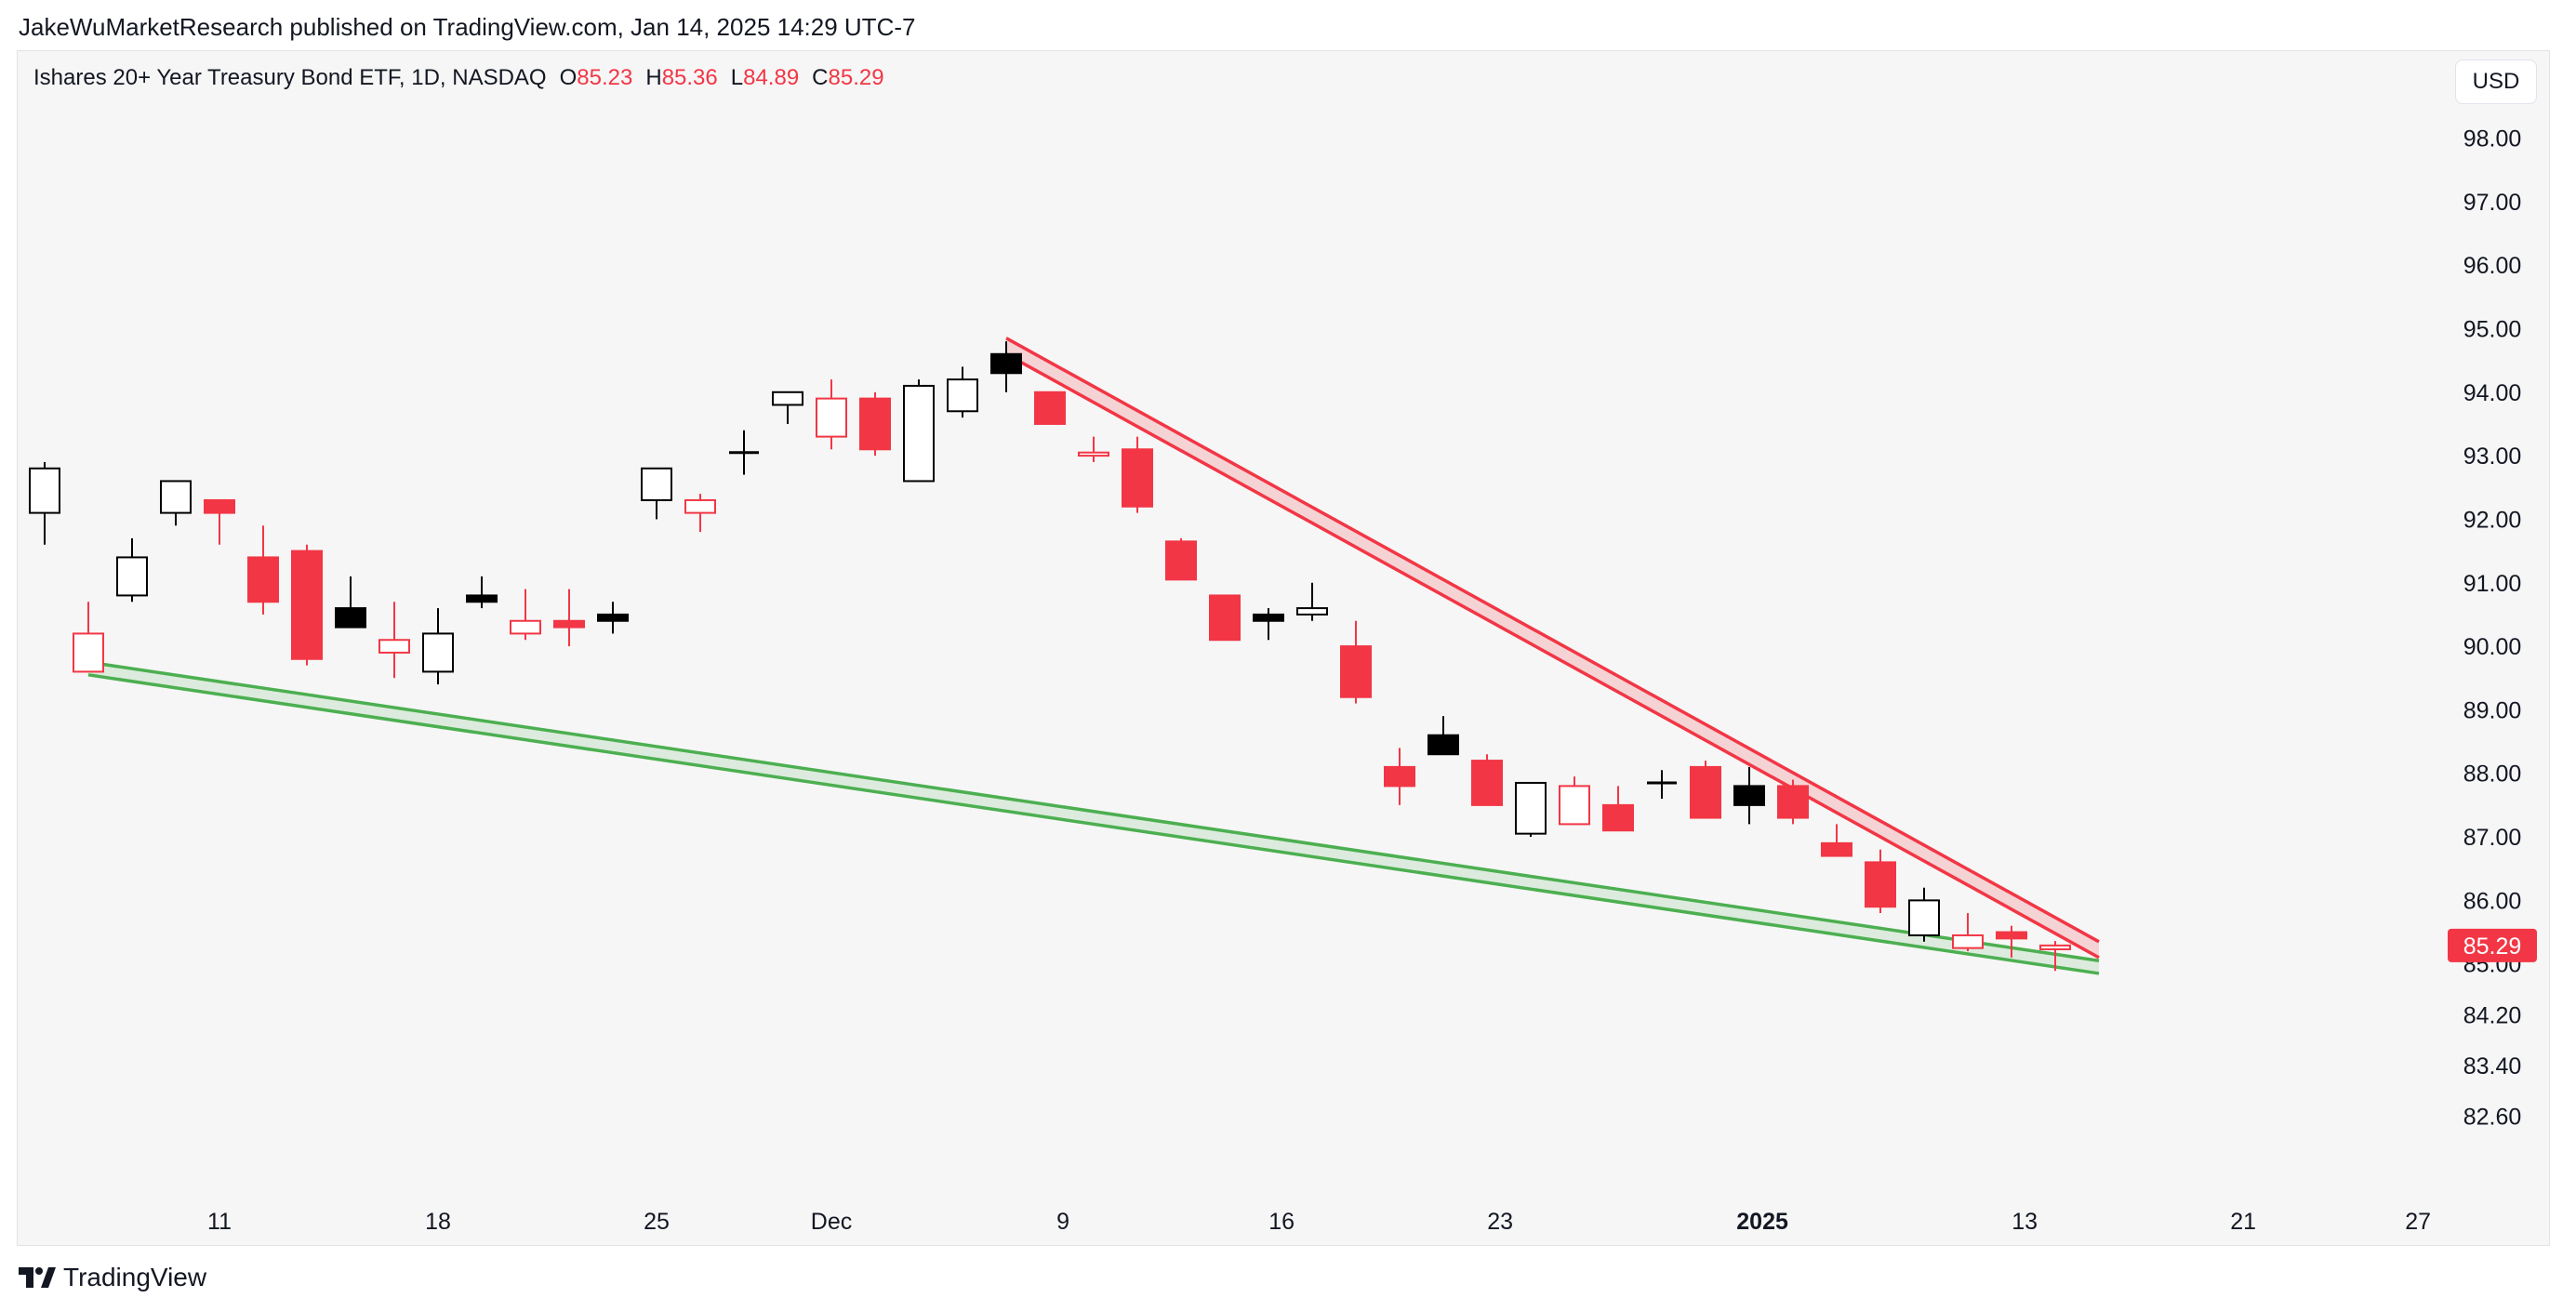  Describe the element at coordinates (657, 1222) in the screenshot. I see `x-tick-label: 25` at that location.